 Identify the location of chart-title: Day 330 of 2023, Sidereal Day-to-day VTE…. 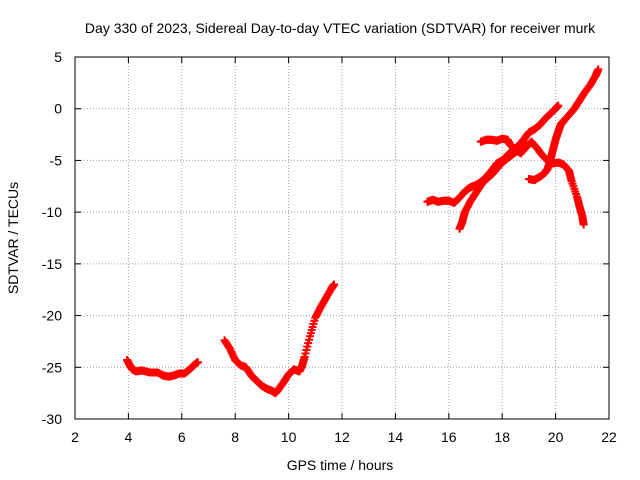
(340, 28).